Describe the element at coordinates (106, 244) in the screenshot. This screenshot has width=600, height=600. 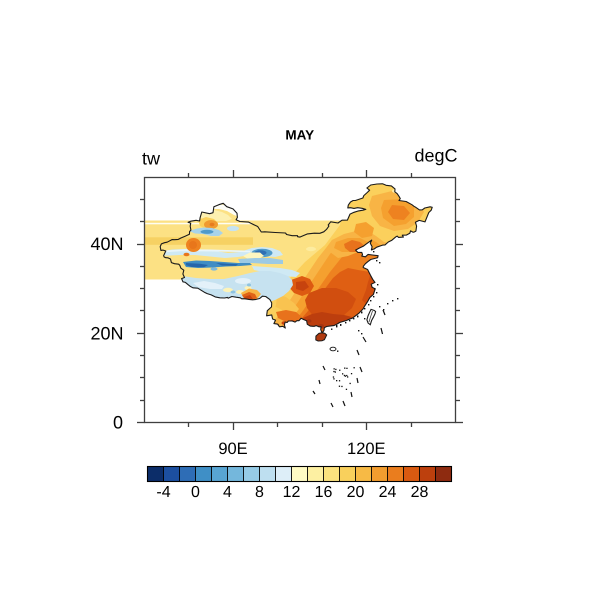
I see `svg-text: 40N` at that location.